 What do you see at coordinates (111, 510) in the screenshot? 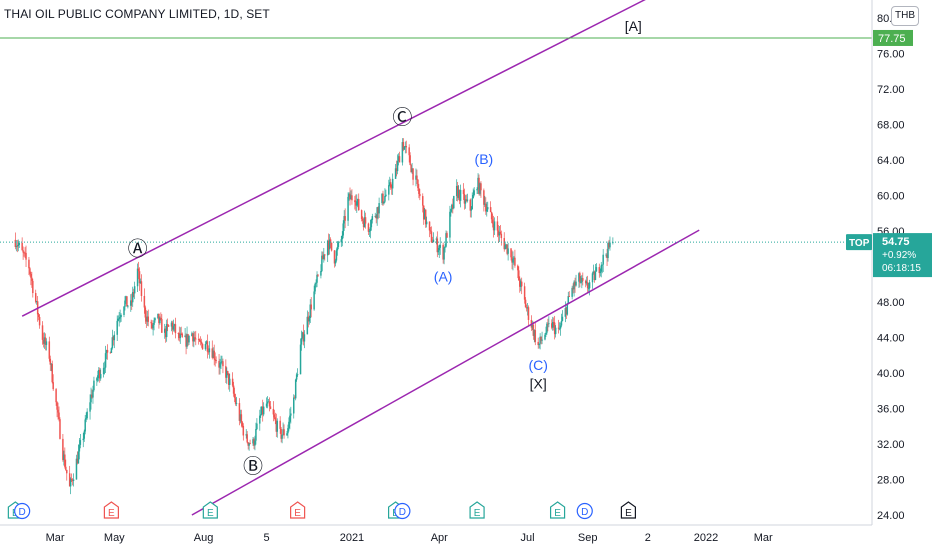
I see `earnings-marker` at bounding box center [111, 510].